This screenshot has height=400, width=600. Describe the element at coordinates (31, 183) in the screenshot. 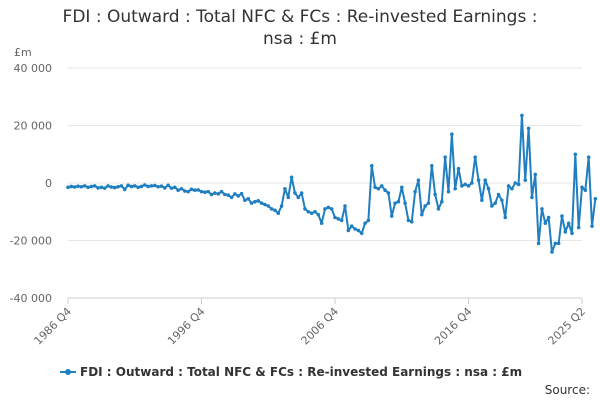

I see `y-axis-ticks: 40 000 20 000 0 -20 000 -40 000` at that location.